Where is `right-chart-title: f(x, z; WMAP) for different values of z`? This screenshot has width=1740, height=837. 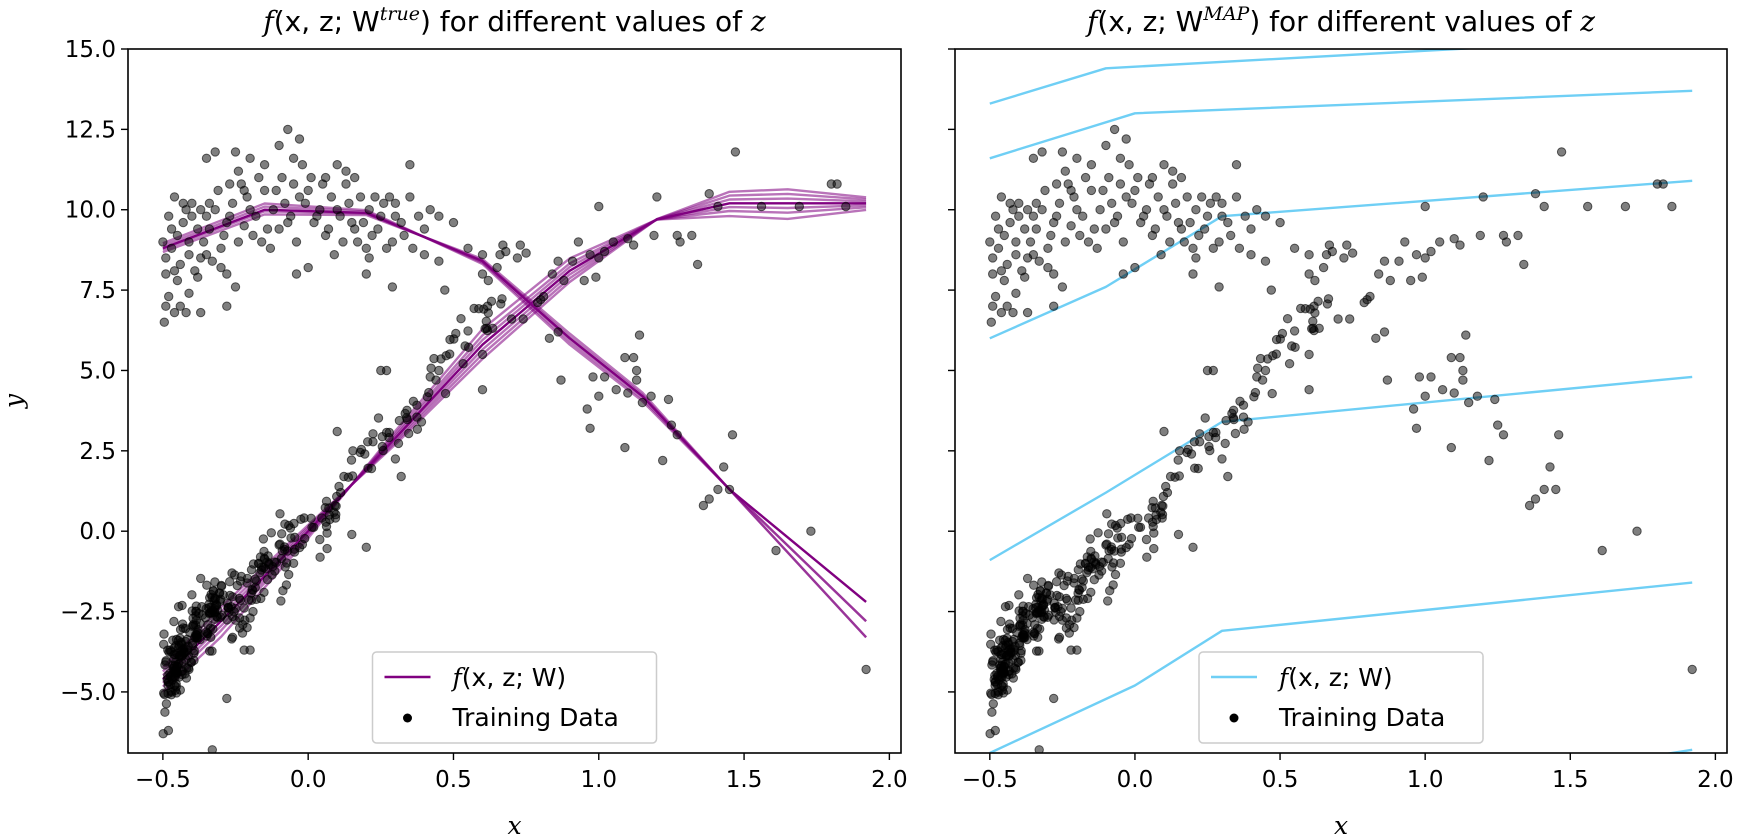 right-chart-title: f(x, z; WMAP) for different values of z is located at coordinates (1340, 20).